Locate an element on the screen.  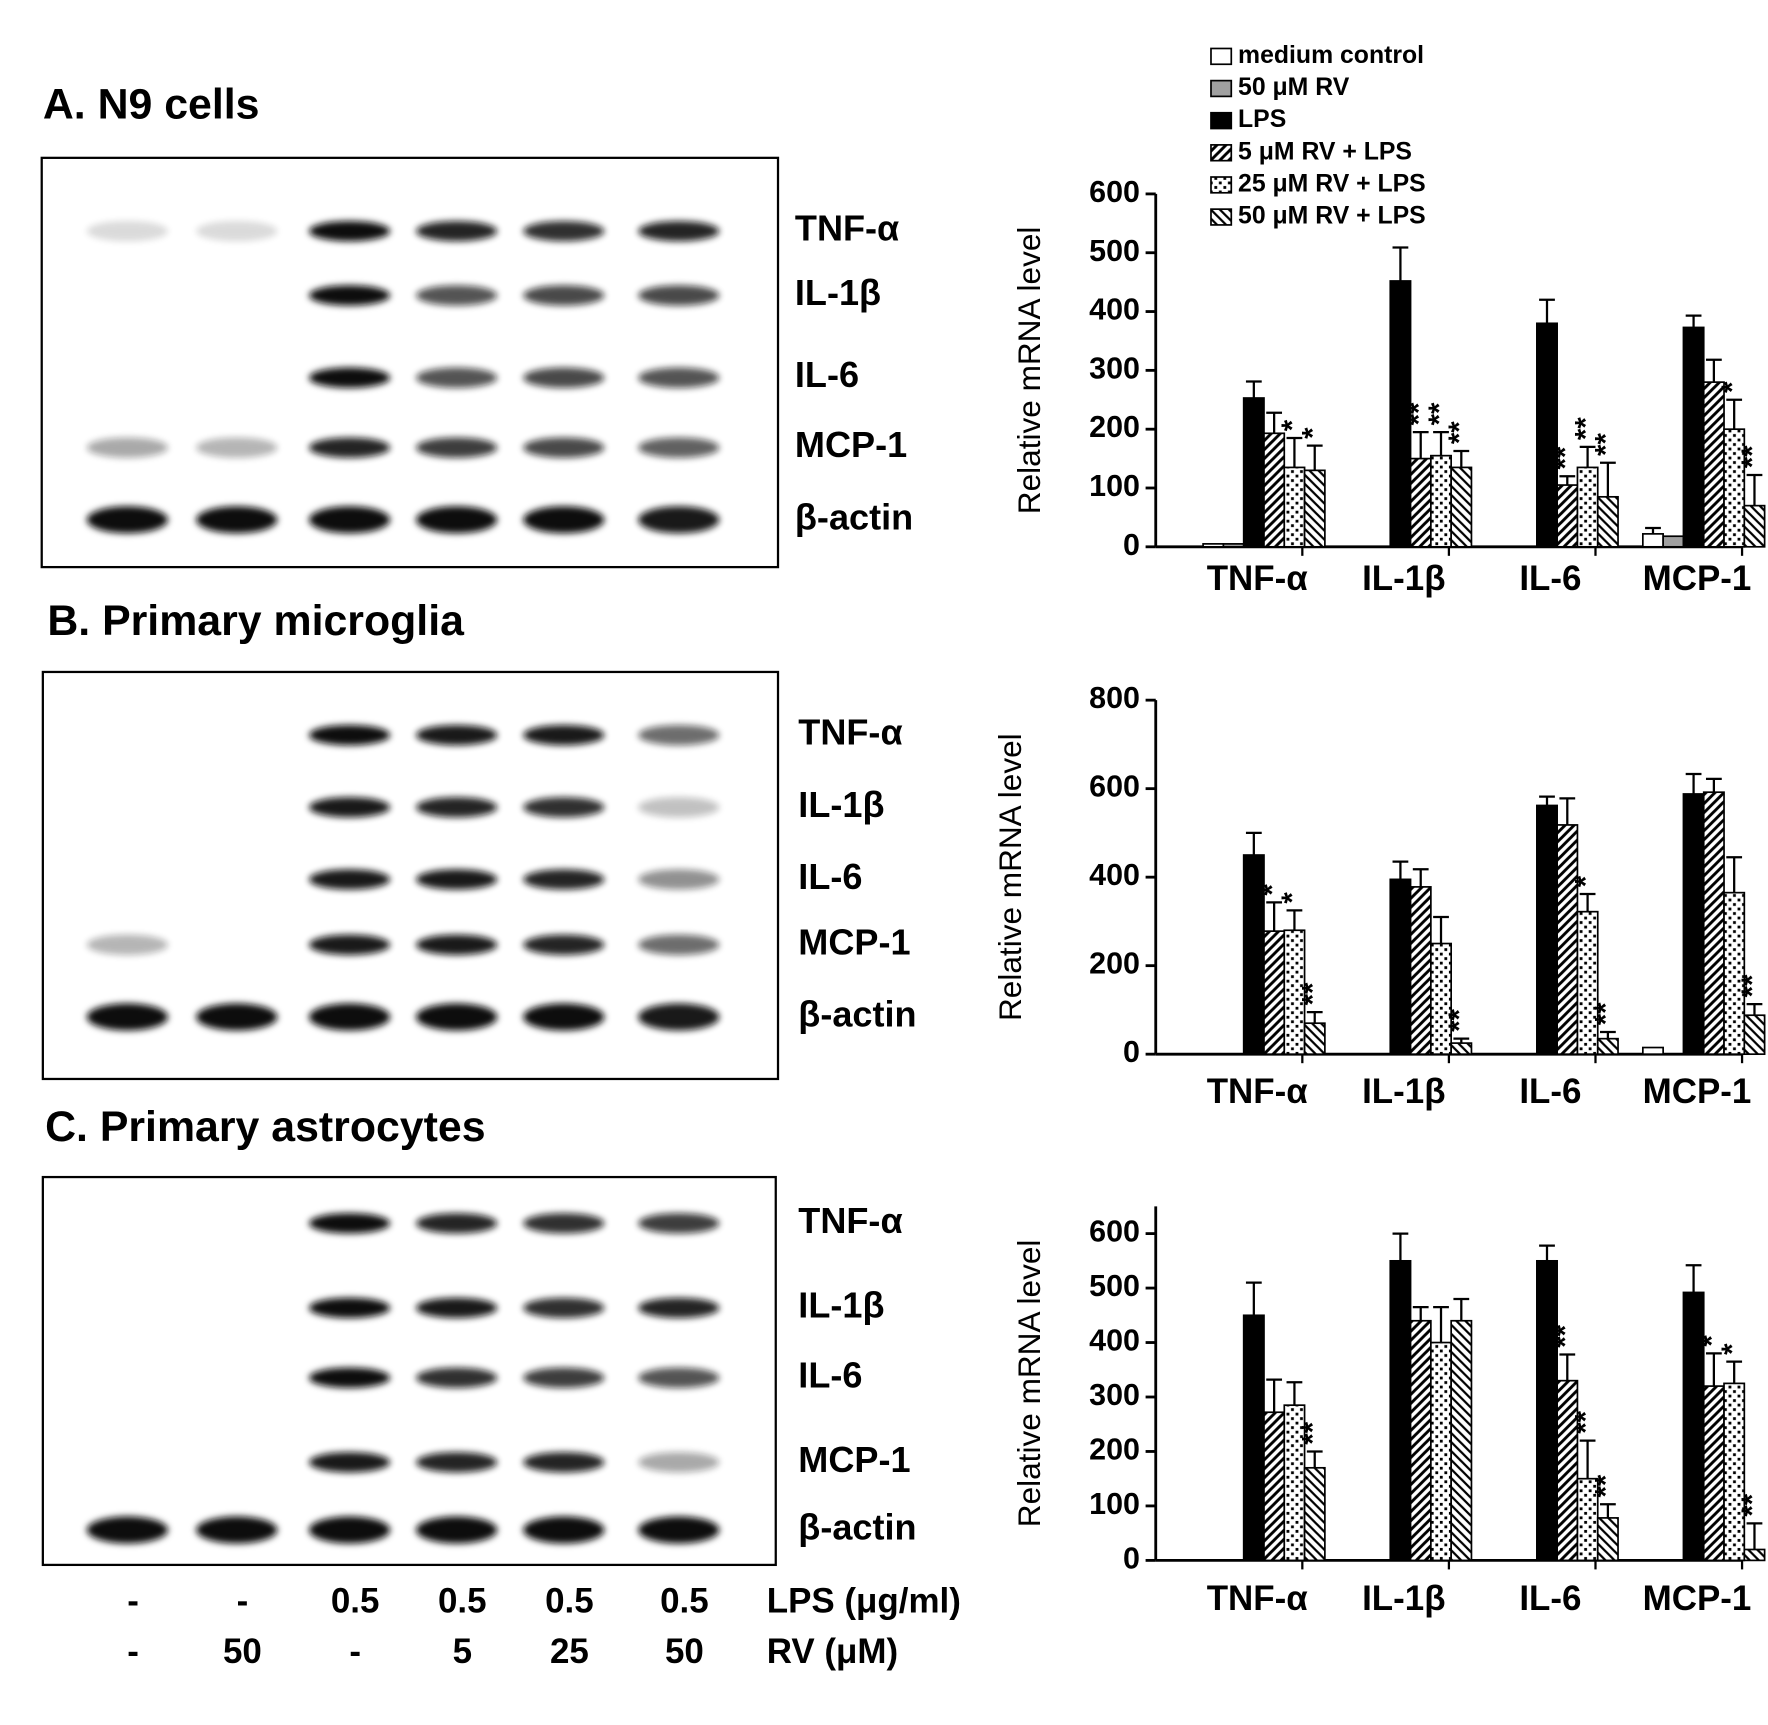
y-tick-label: 300 is located at coordinates (1114, 1395).